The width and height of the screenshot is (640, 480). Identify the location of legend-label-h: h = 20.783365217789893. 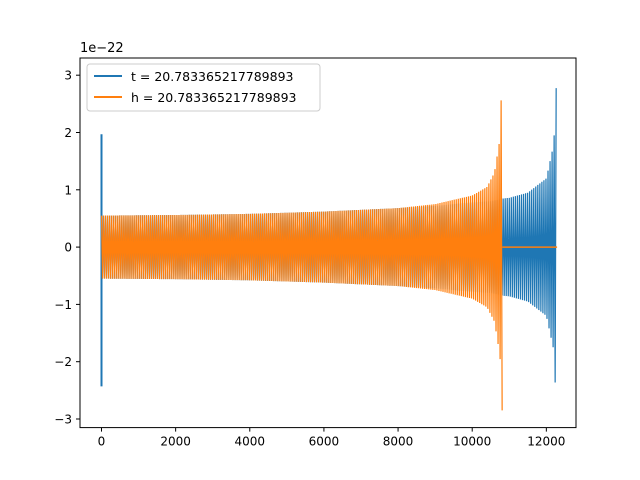
(214, 97).